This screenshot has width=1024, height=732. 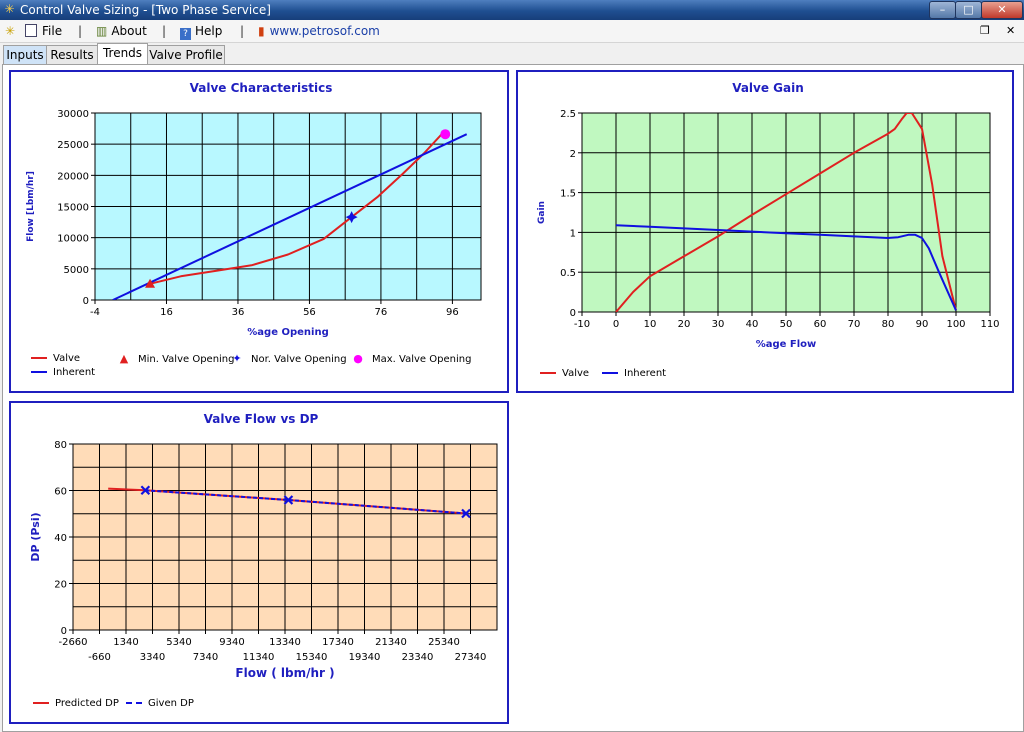 I want to click on y-tick-label: 2.5, so click(x=568, y=114).